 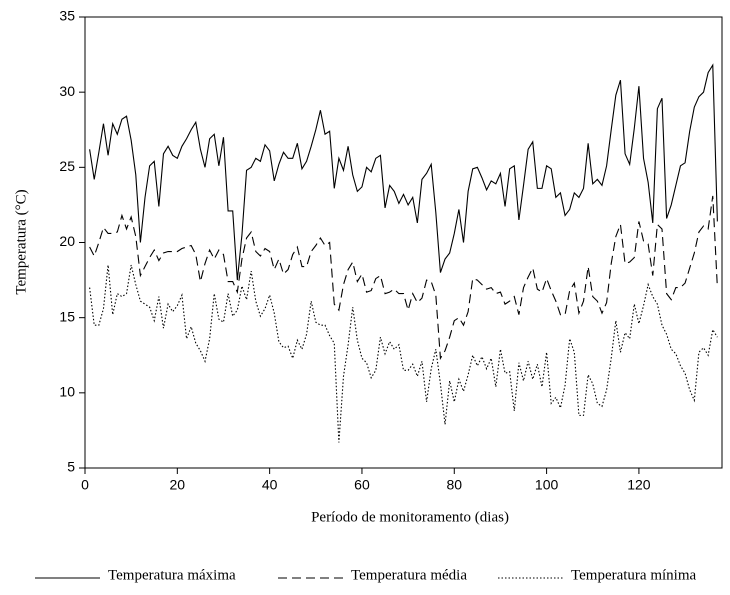 I want to click on legend-label: Temperatura máxima, so click(x=172, y=575).